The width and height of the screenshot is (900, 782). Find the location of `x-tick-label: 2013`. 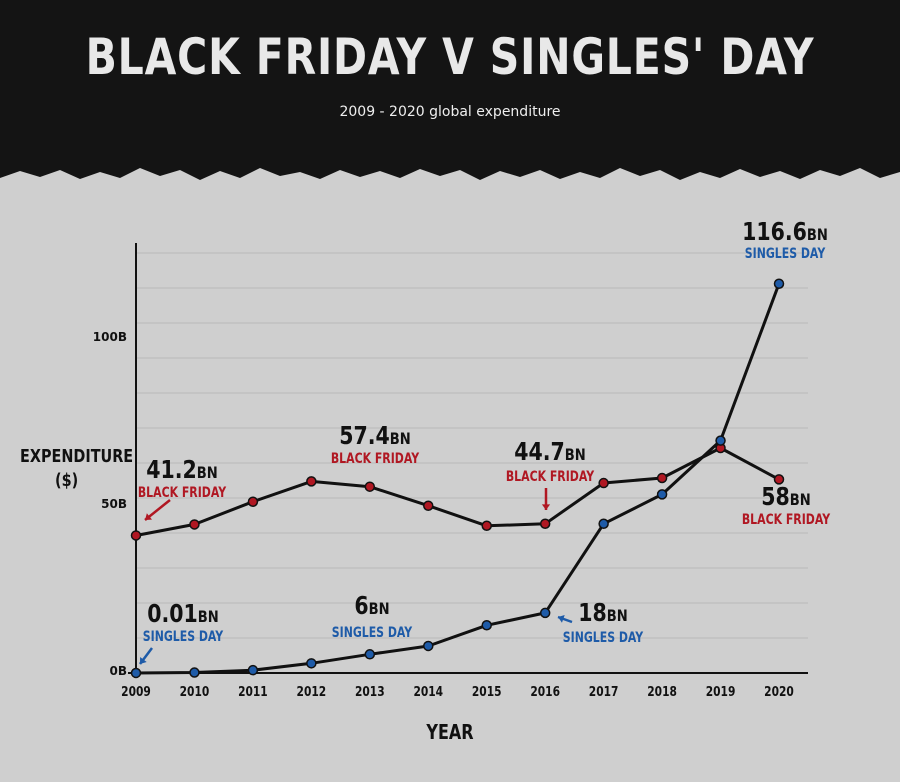

x-tick-label: 2013 is located at coordinates (370, 691).